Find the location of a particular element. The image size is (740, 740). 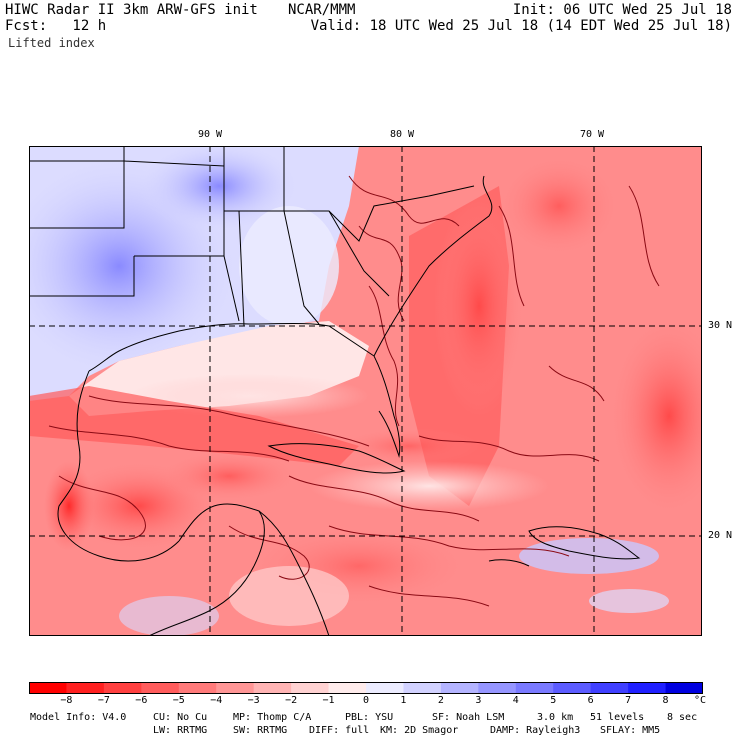

cool-core-north is located at coordinates (219, 188).